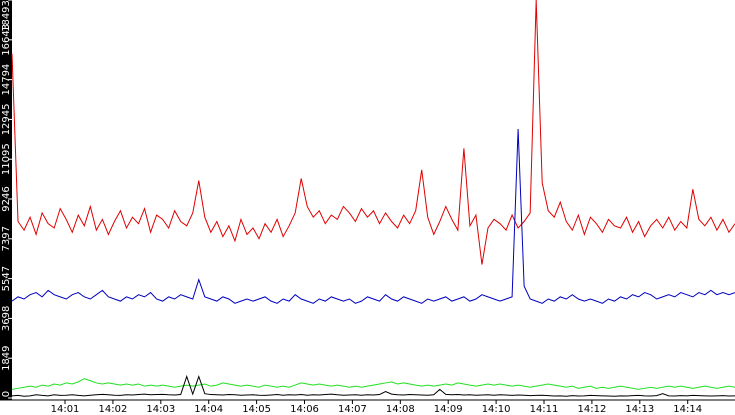 Image resolution: width=735 pixels, height=415 pixels. Describe the element at coordinates (639, 409) in the screenshot. I see `x-tick-label: 14:13` at that location.